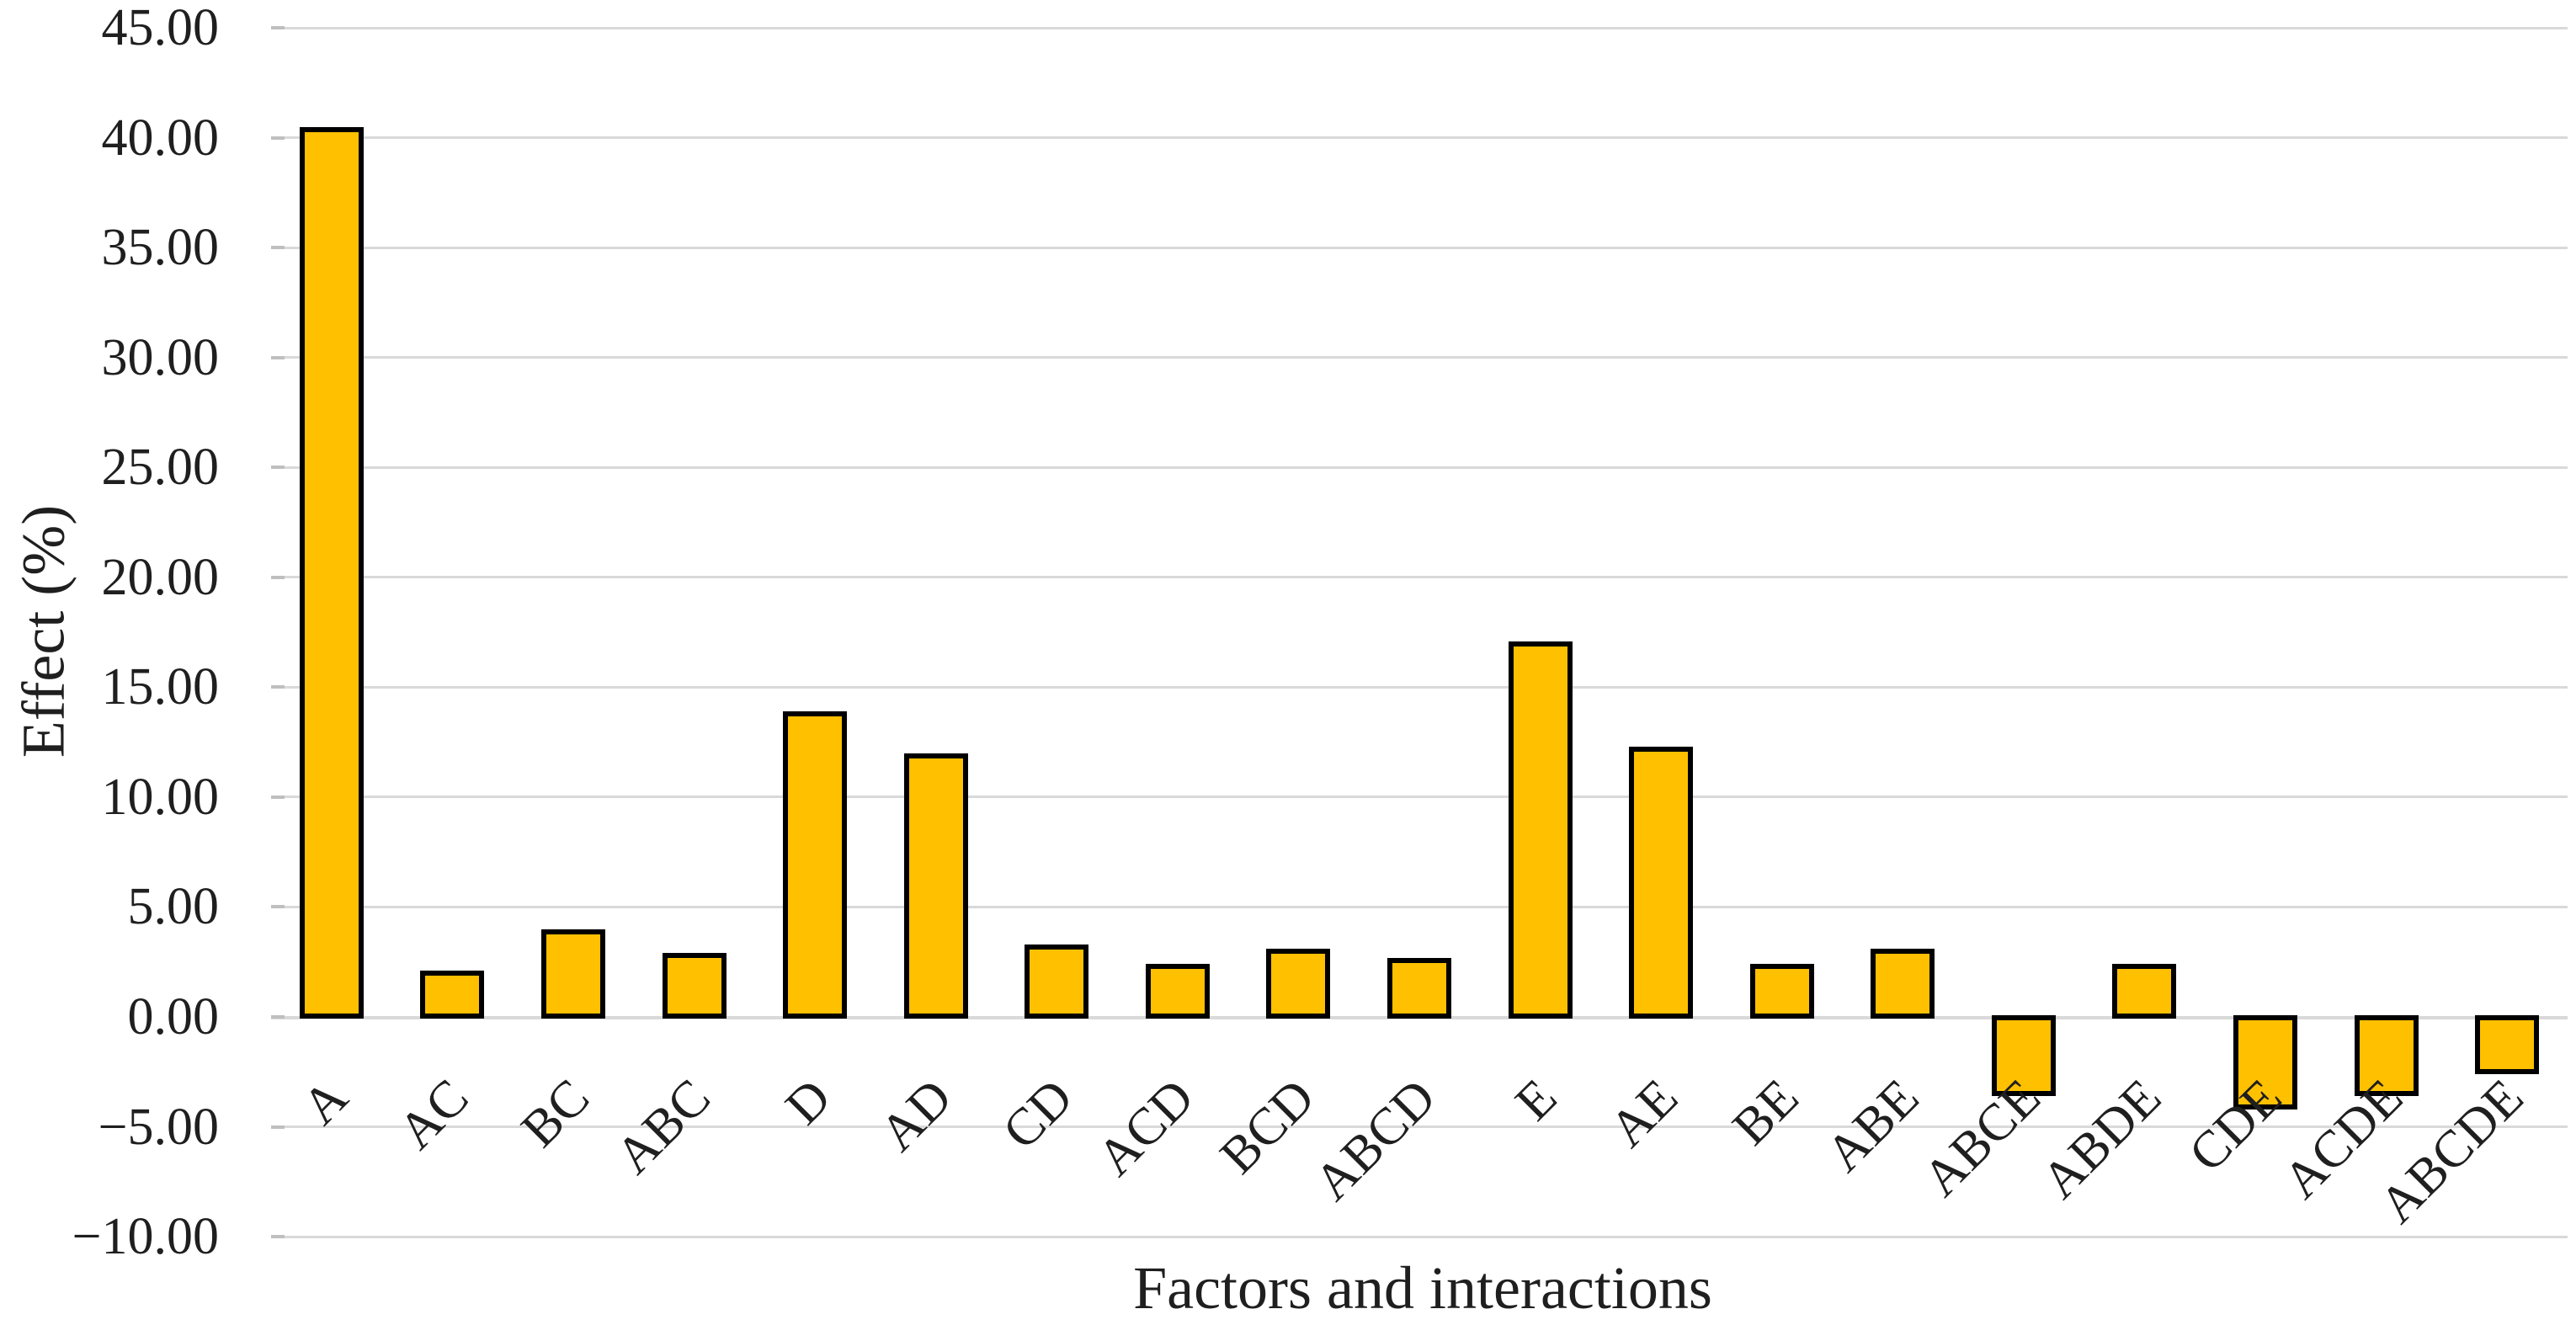 The image size is (2576, 1325). What do you see at coordinates (1536, 1100) in the screenshot?
I see `x-category-label-E: E` at bounding box center [1536, 1100].